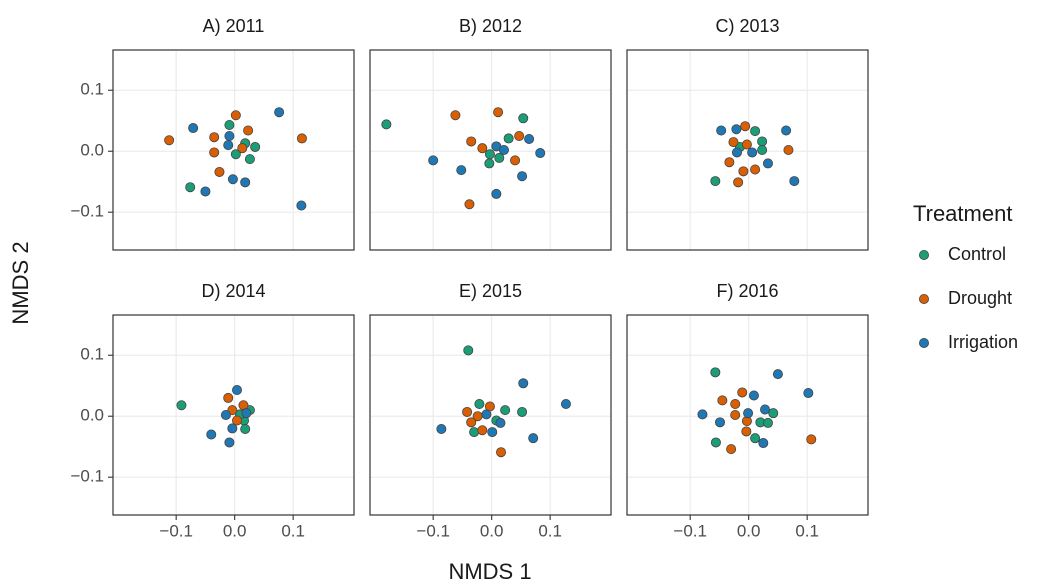 Image resolution: width=1063 pixels, height=586 pixels. Describe the element at coordinates (747, 291) in the screenshot. I see `panel-title: F) 2016` at that location.